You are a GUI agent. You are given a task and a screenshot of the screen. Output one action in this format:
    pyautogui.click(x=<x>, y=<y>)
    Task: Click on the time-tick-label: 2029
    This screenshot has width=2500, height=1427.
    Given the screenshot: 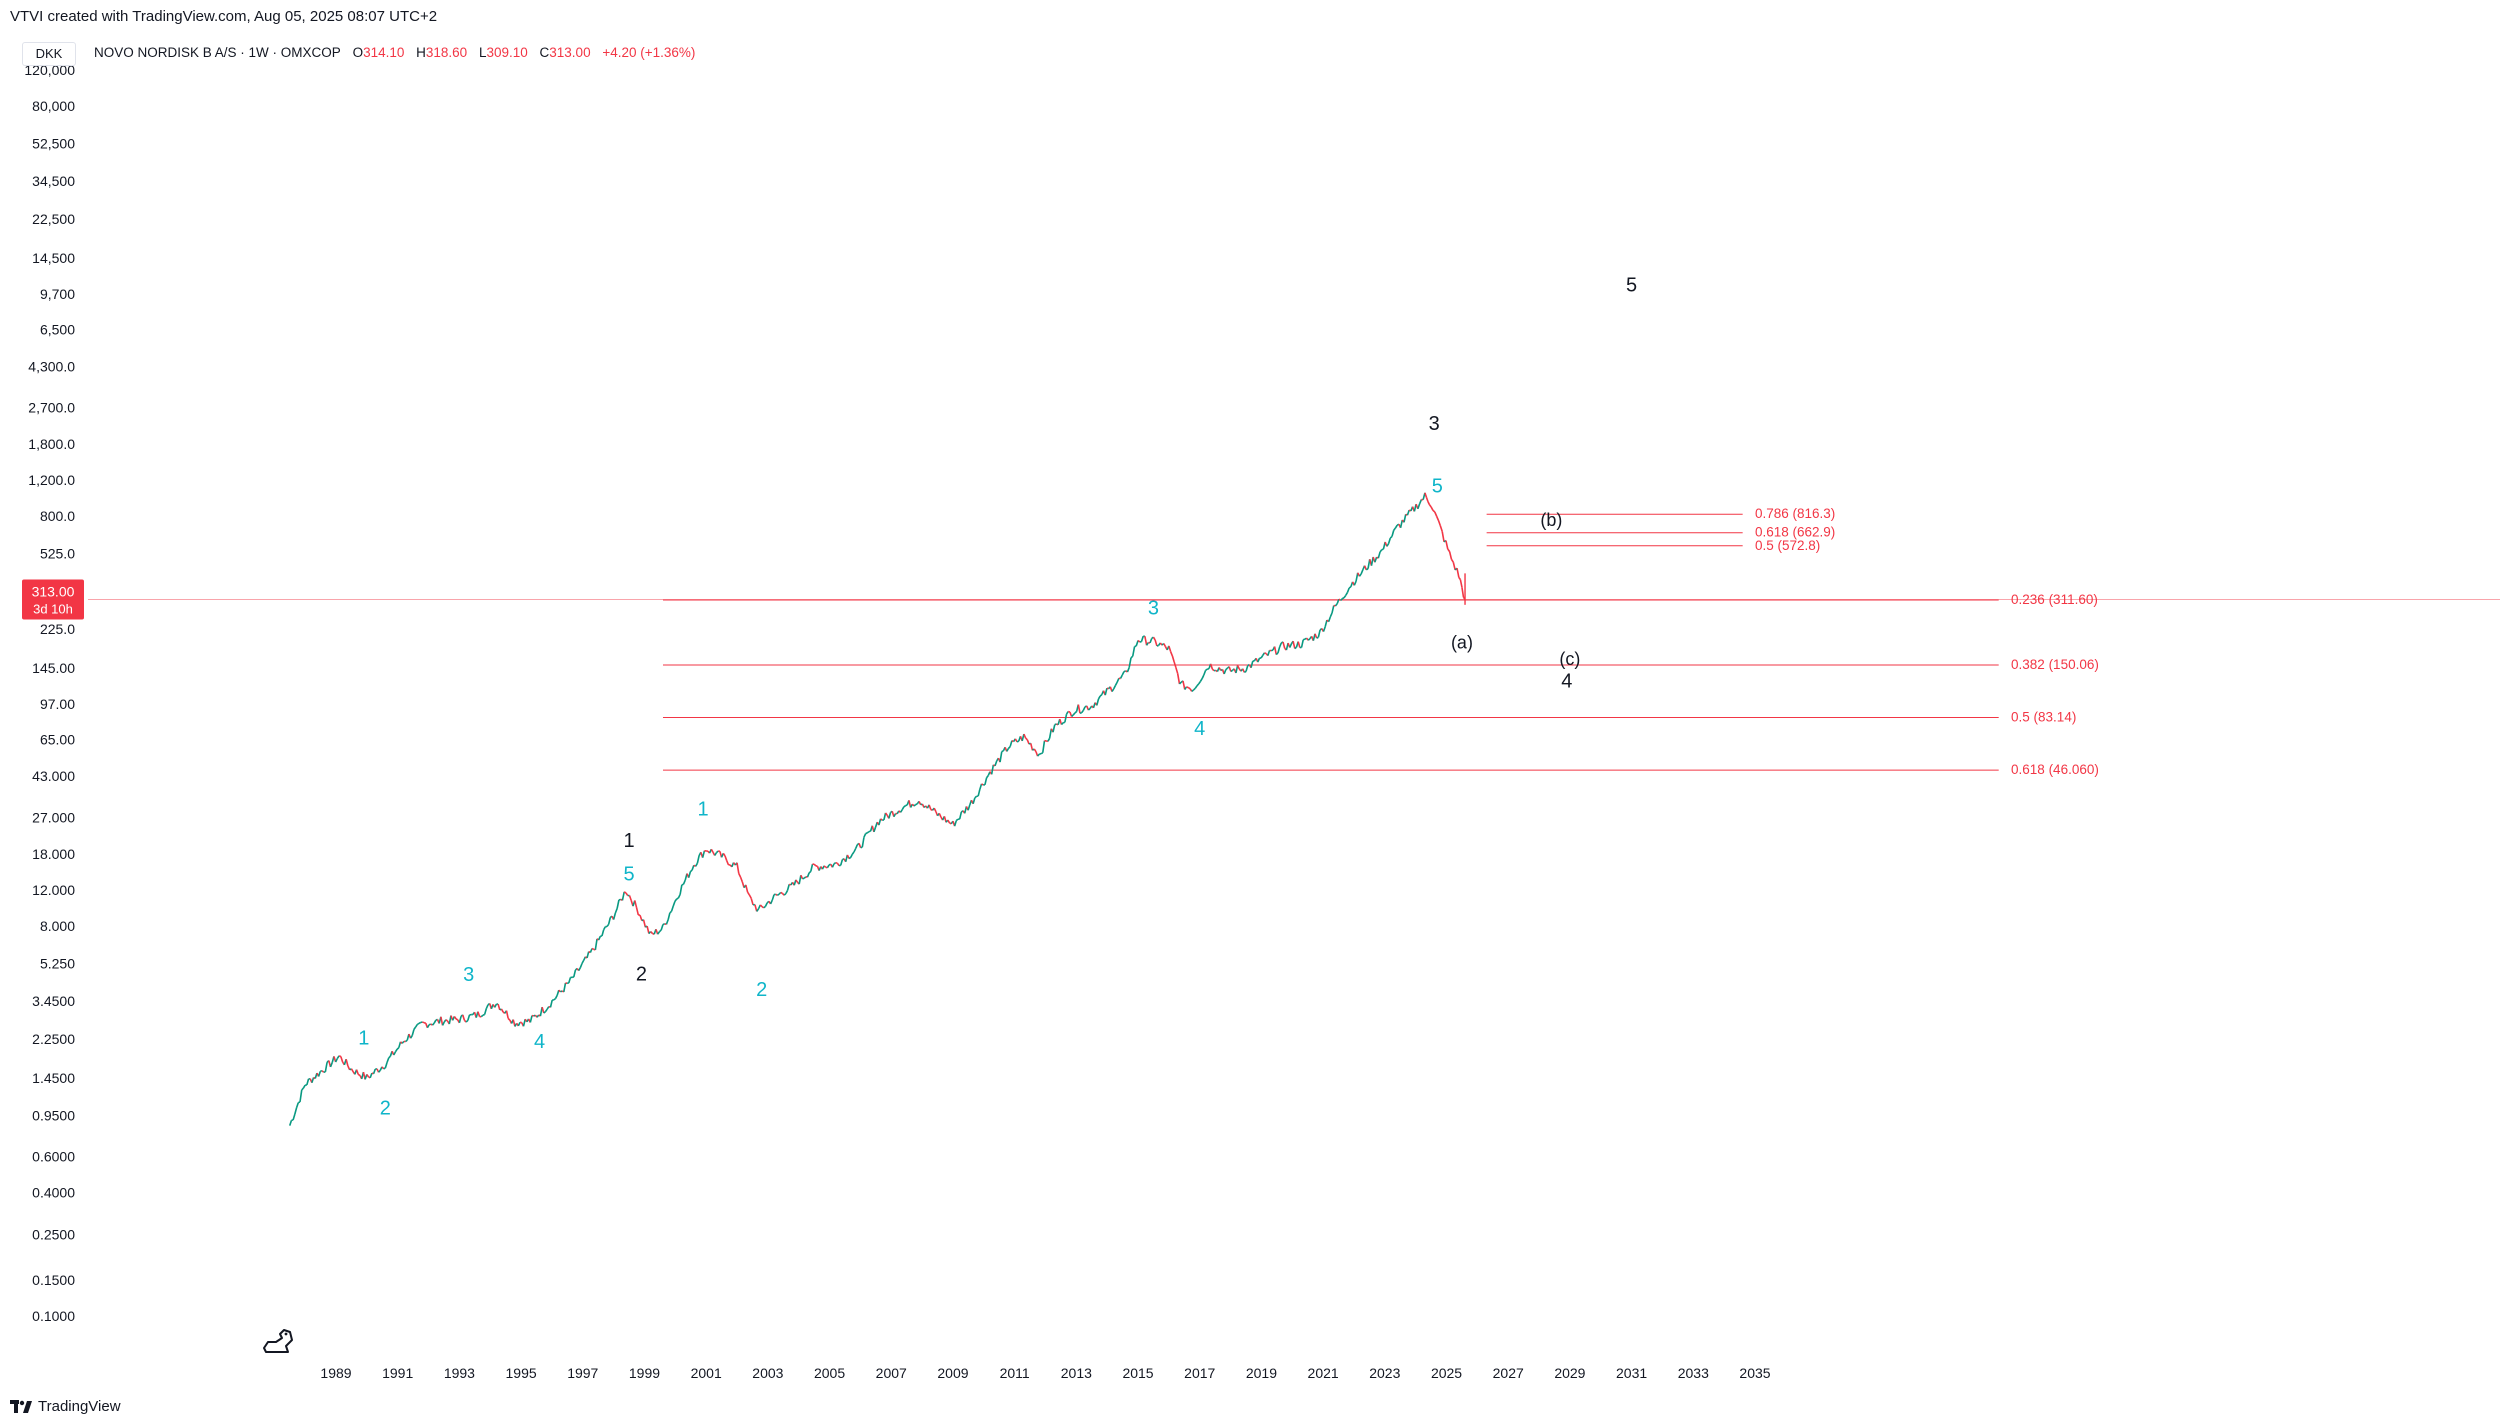 What is the action you would take?
    pyautogui.click(x=1569, y=1373)
    